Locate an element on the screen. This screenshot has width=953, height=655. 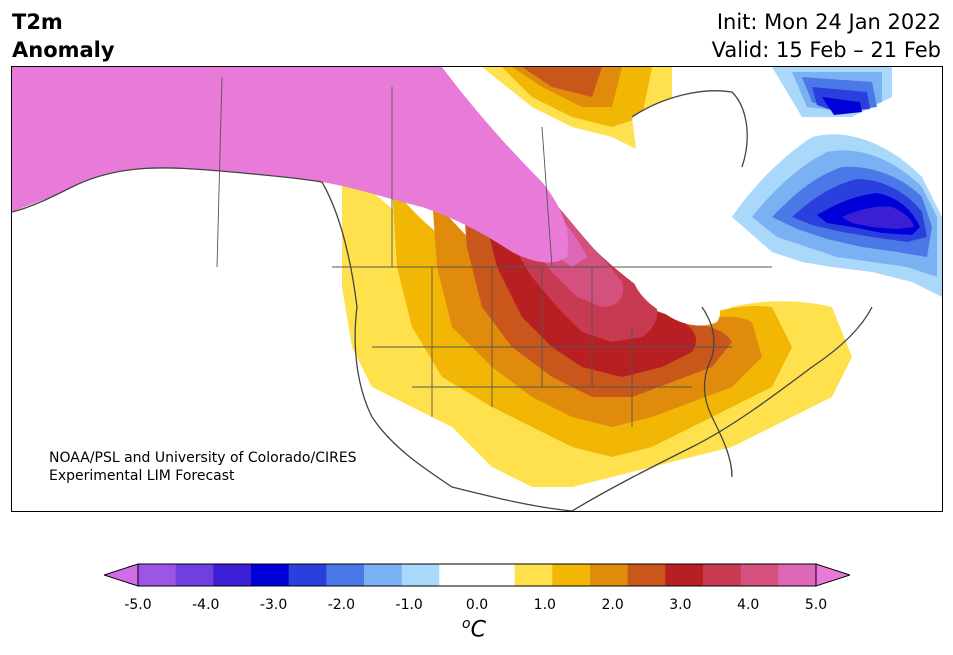
colorbar-tick-label: 3.0 is located at coordinates (680, 605).